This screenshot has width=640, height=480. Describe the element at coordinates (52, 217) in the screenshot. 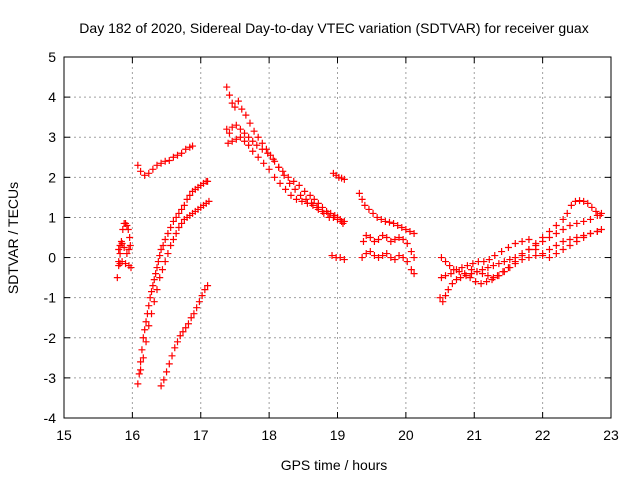

I see `y-tick-label: 1` at that location.